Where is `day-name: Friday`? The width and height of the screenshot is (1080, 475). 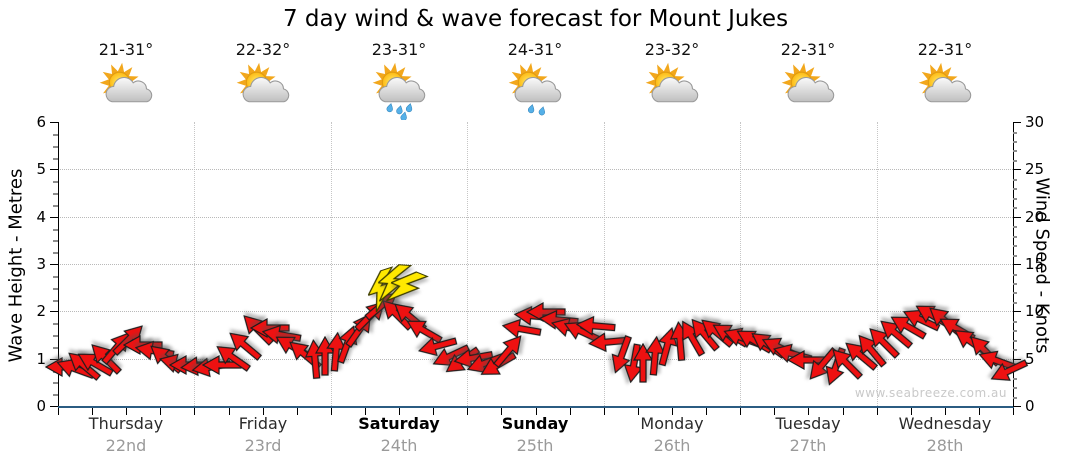
day-name: Friday is located at coordinates (263, 423).